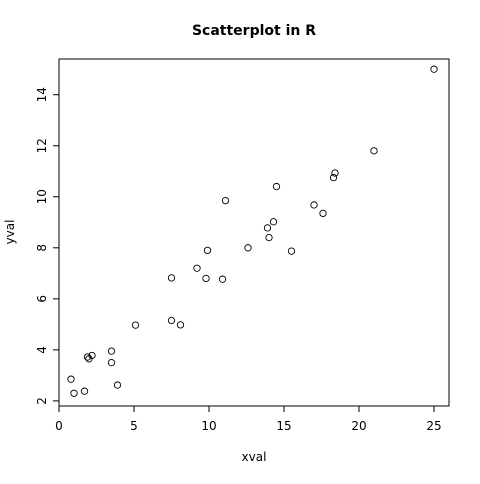 The image size is (480, 484). Describe the element at coordinates (42, 94) in the screenshot. I see `y-tick-label: 14` at that location.